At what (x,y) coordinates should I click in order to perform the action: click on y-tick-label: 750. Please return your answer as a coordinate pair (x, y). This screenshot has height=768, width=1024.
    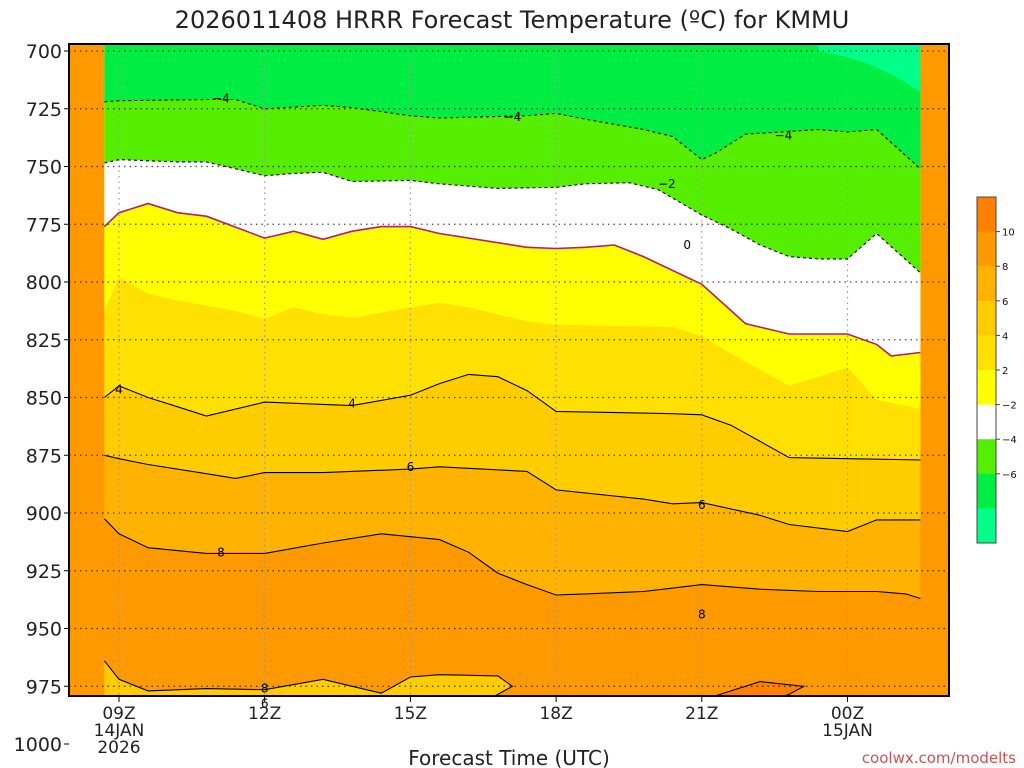
    Looking at the image, I should click on (44, 168).